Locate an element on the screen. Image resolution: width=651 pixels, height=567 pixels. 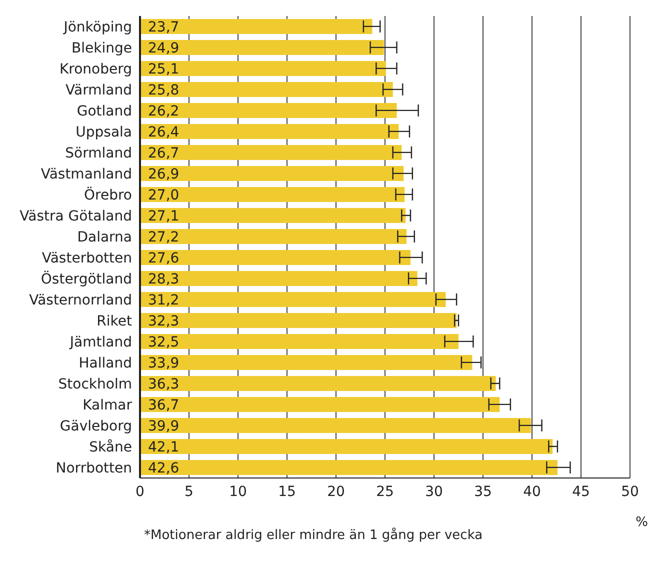
data-label: 36,7 is located at coordinates (164, 405).